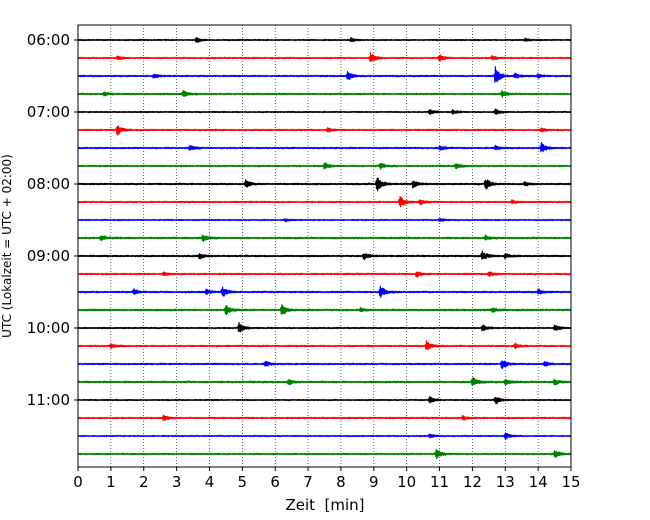 Image resolution: width=650 pixels, height=520 pixels. Describe the element at coordinates (7, 246) in the screenshot. I see `y-axis-label: UTC (Lokalzeit = UTC + 02:00)` at that location.